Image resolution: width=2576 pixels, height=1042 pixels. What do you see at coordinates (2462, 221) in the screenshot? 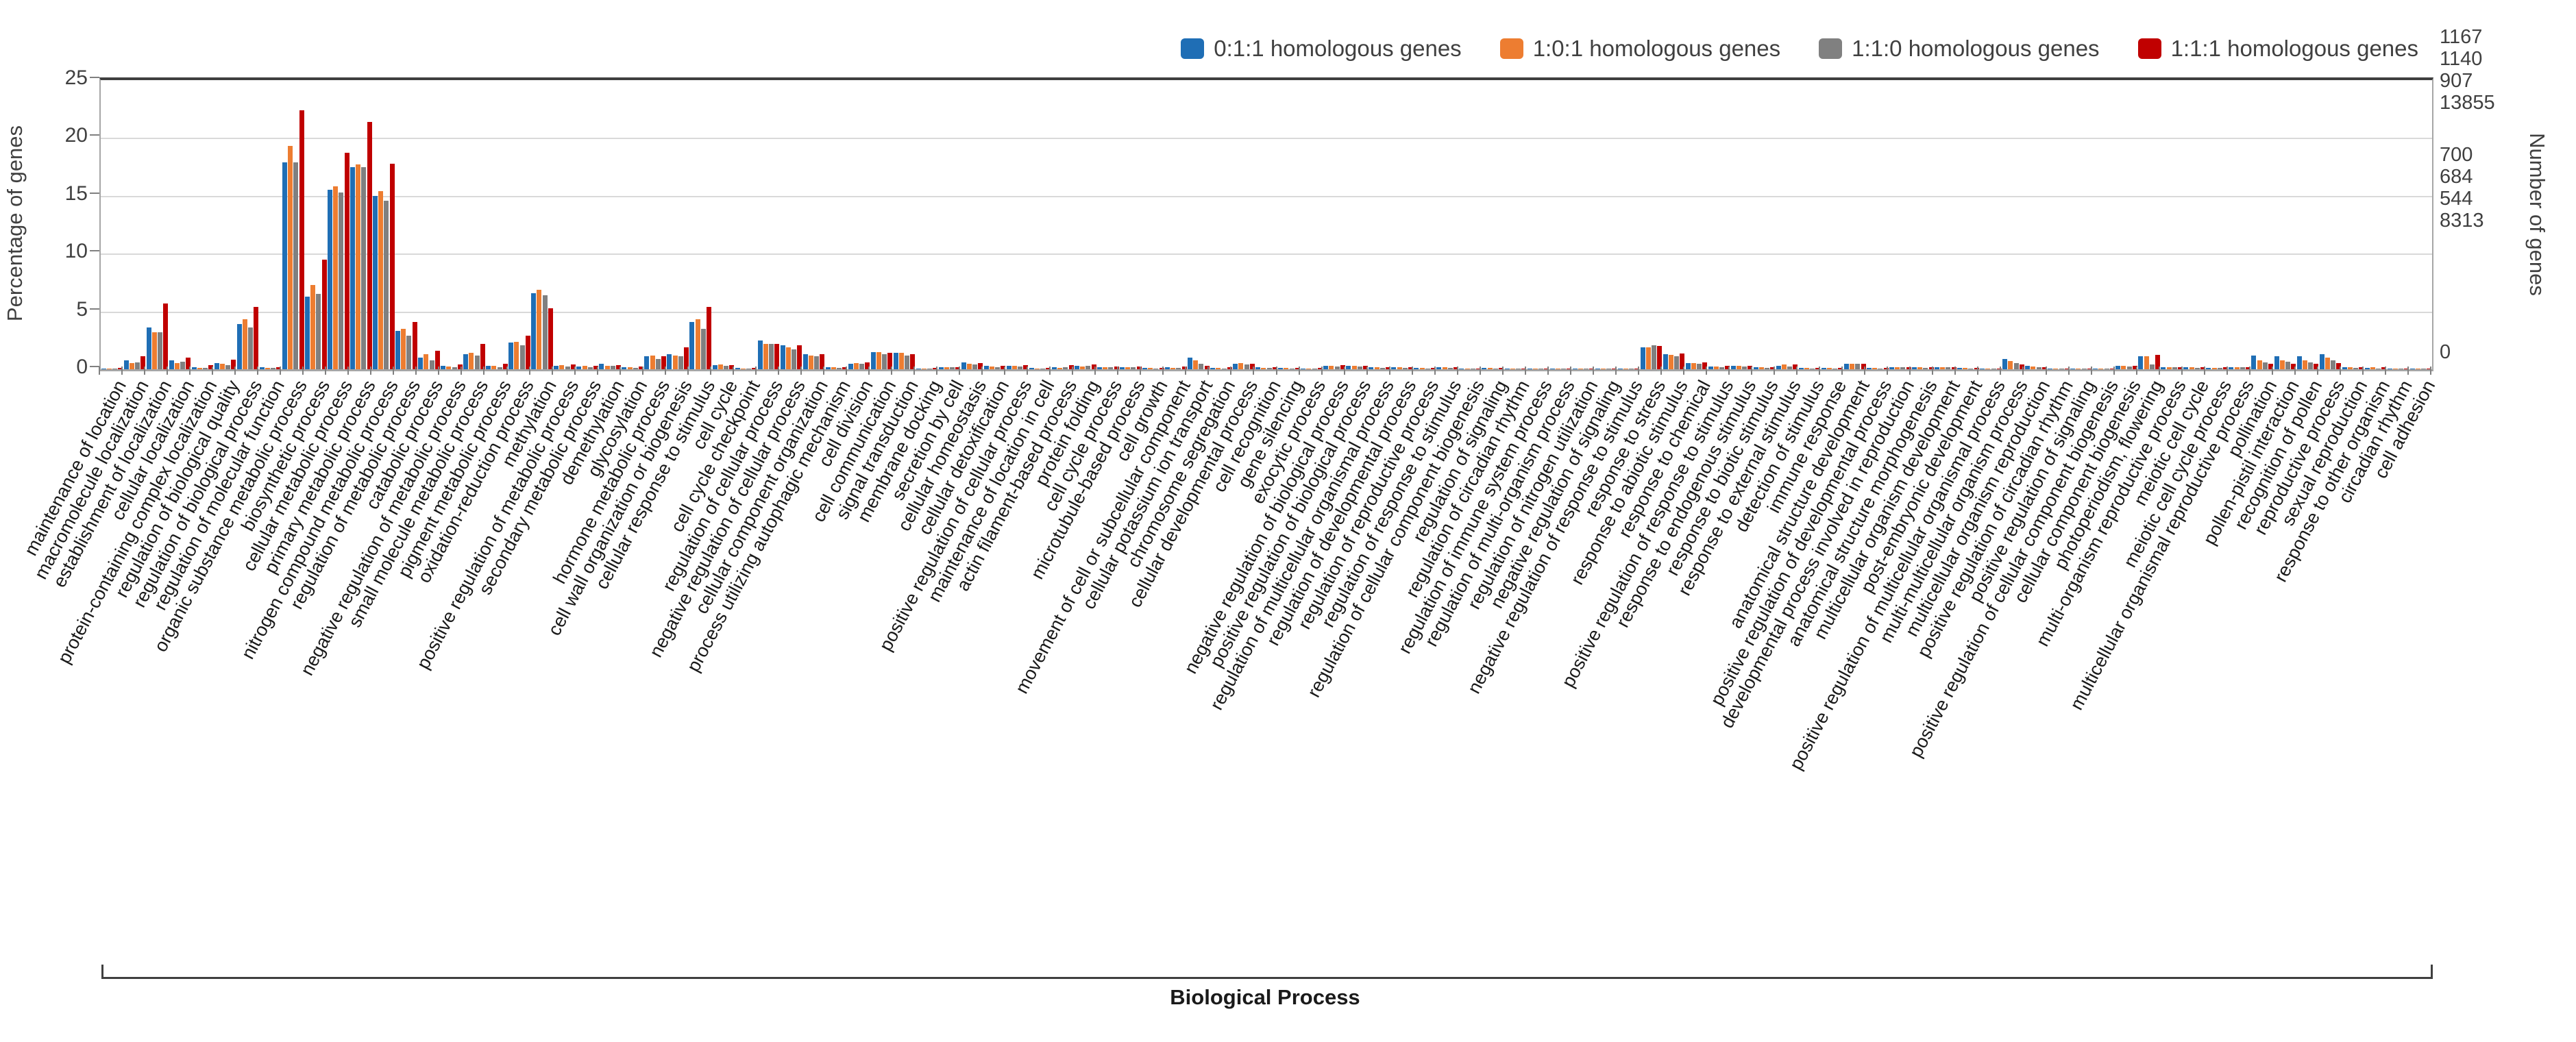
I see `right-axis-value: 8313` at bounding box center [2462, 221].